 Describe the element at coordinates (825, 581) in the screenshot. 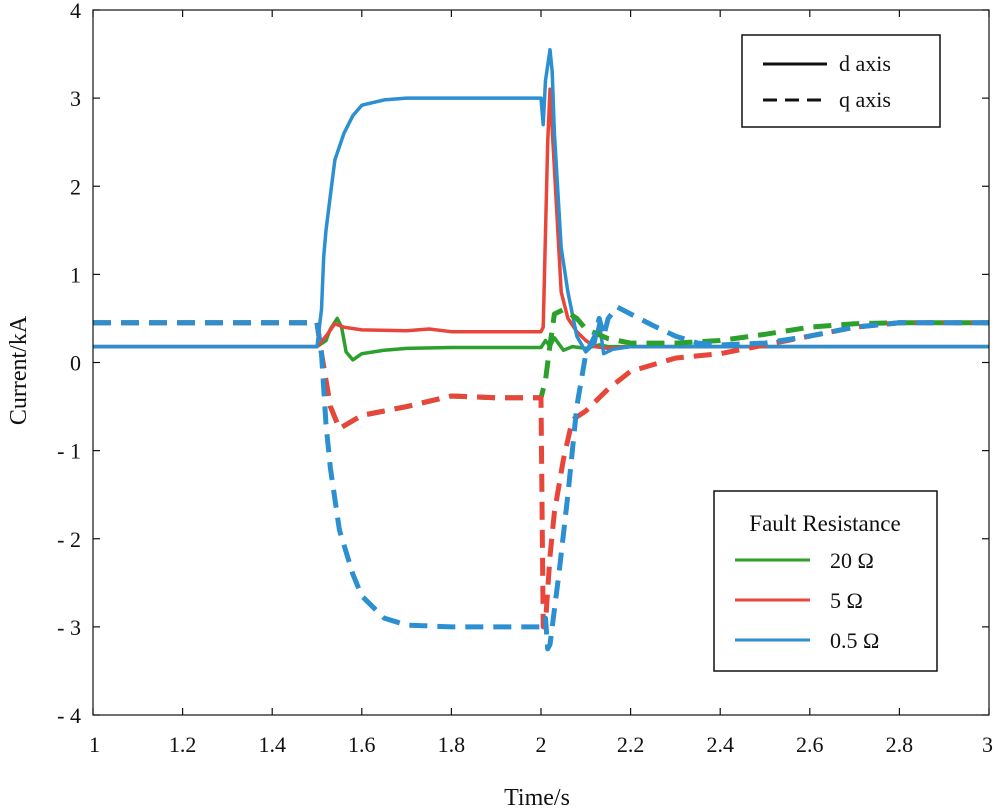

I see `legend-fault-resistance: Fault Resistance 20 Ω 5 Ω 0.5 Ω` at that location.